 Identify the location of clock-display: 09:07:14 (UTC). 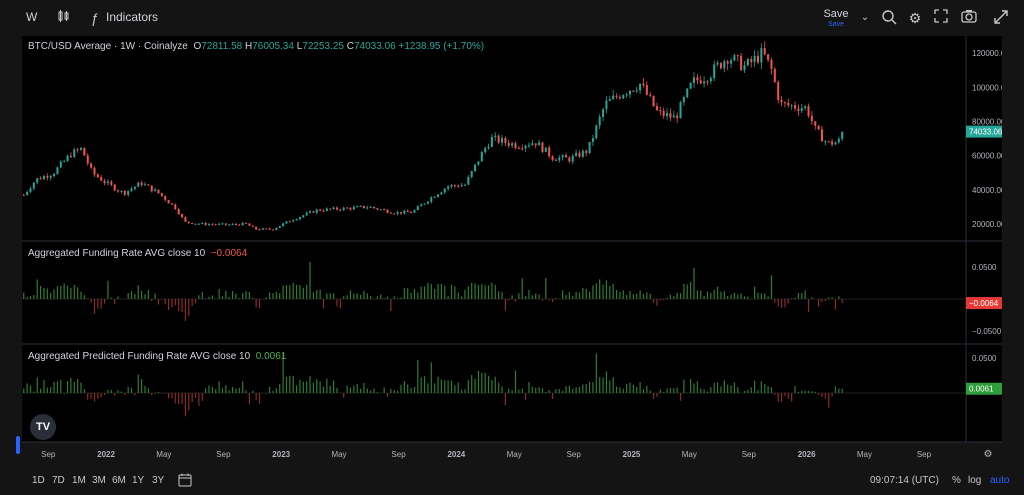
(904, 480).